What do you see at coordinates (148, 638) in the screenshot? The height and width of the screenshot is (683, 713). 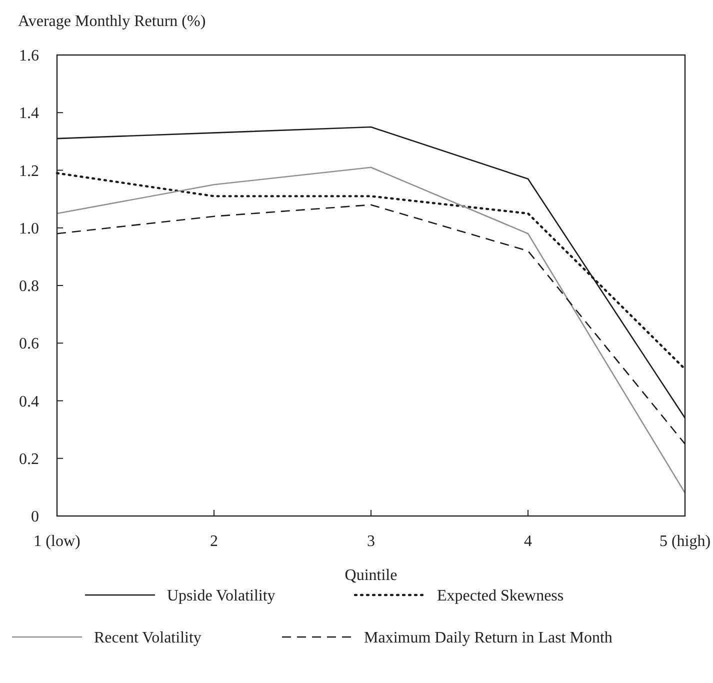 I see `legend-label: Recent Volatility` at bounding box center [148, 638].